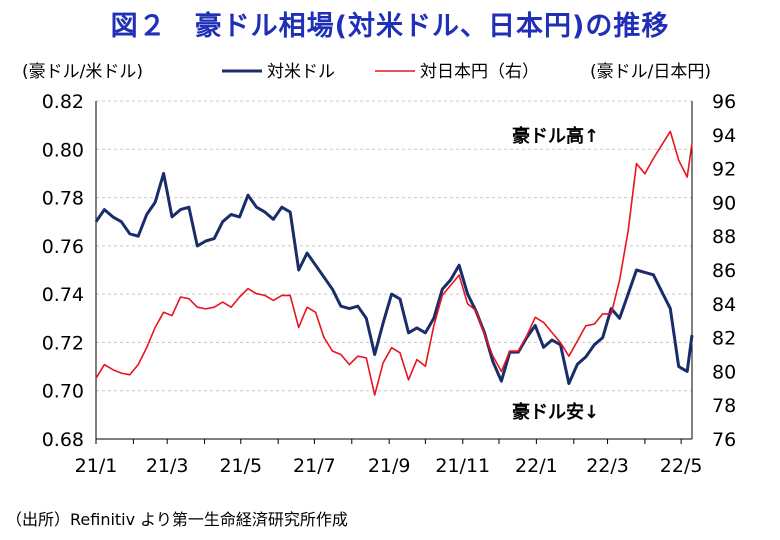  What do you see at coordinates (63, 150) in the screenshot?
I see `left-tick-label: 0.80` at bounding box center [63, 150].